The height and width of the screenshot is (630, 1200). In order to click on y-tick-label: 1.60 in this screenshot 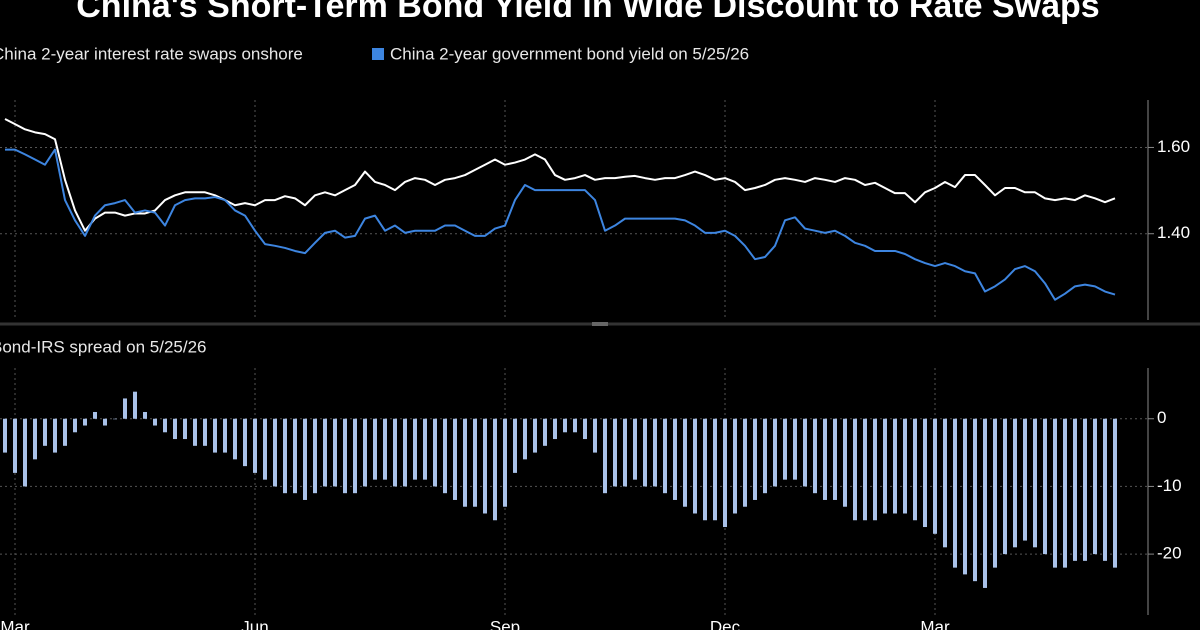, I will do `click(1173, 146)`.